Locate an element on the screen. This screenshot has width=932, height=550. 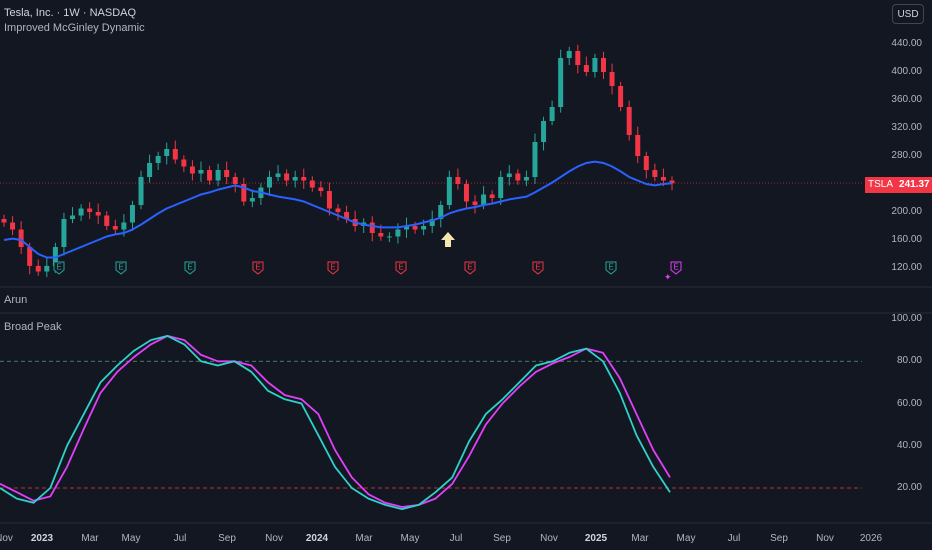
arun-pane-label: Arun is located at coordinates (16, 300).